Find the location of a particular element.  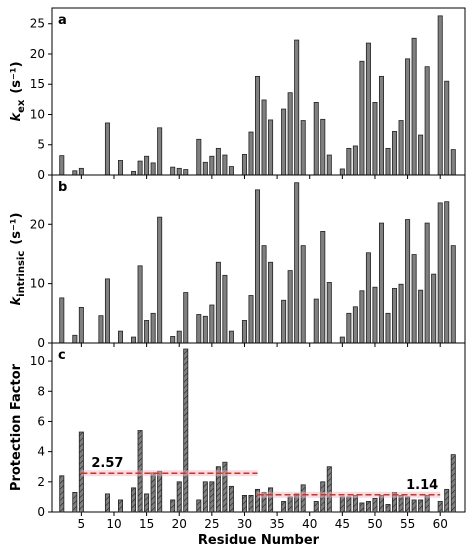

y-label-unit: (s⁻¹) is located at coordinates (16, 229).